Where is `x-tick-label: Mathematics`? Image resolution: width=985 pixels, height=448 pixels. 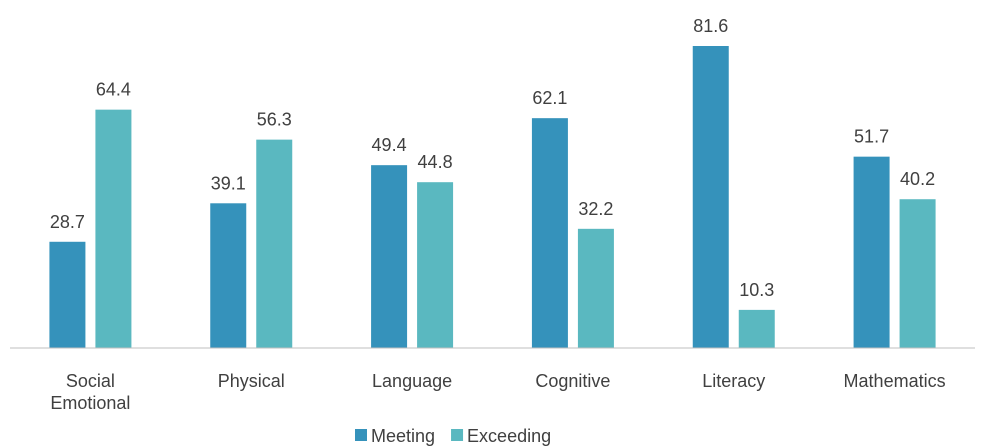
x-tick-label: Mathematics is located at coordinates (894, 381).